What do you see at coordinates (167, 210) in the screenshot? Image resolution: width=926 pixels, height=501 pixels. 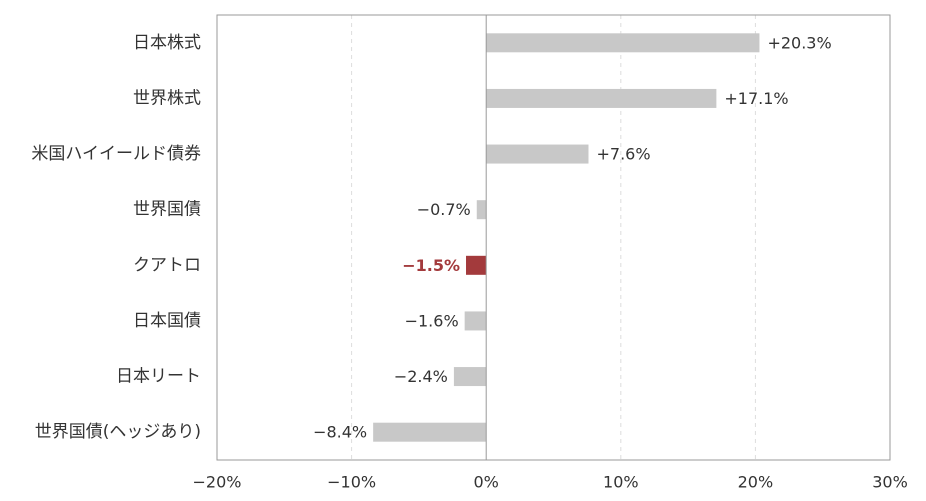 I see `category-label: 世界国債` at bounding box center [167, 210].